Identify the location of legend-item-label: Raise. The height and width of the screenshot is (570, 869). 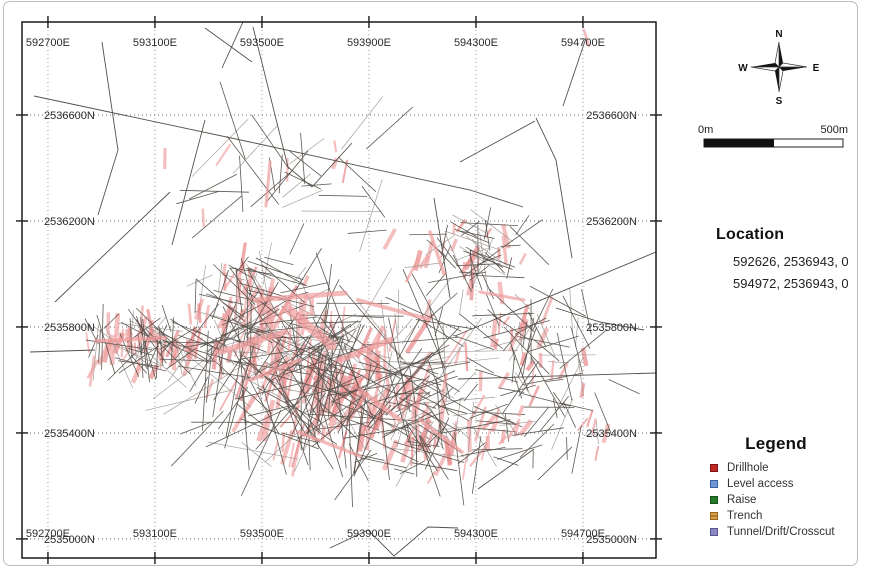
(742, 500).